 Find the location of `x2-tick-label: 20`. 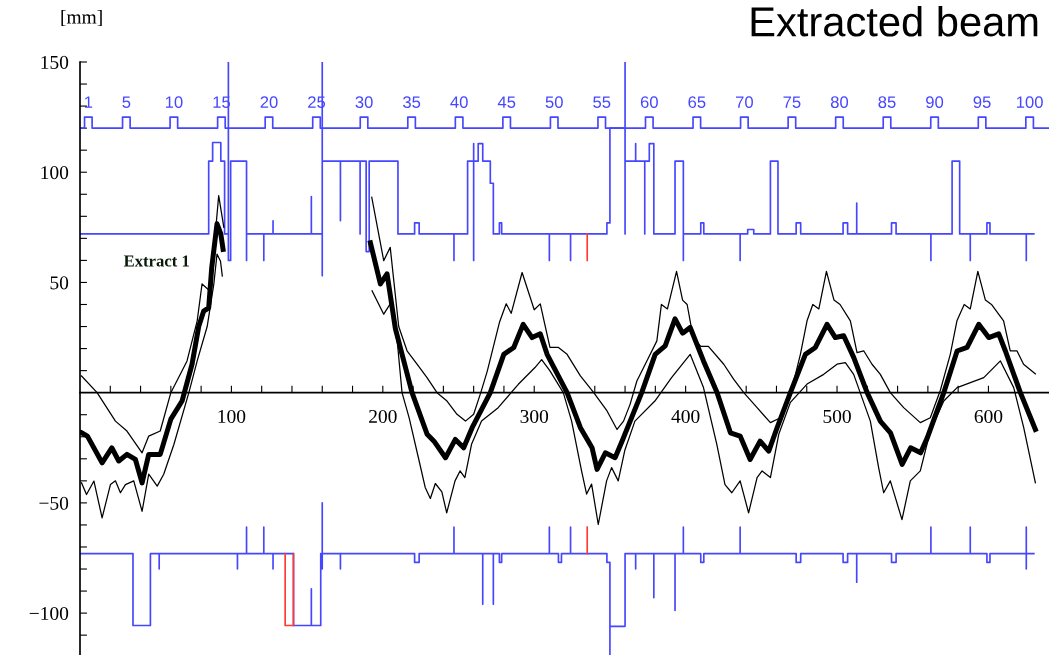

x2-tick-label: 20 is located at coordinates (269, 102).